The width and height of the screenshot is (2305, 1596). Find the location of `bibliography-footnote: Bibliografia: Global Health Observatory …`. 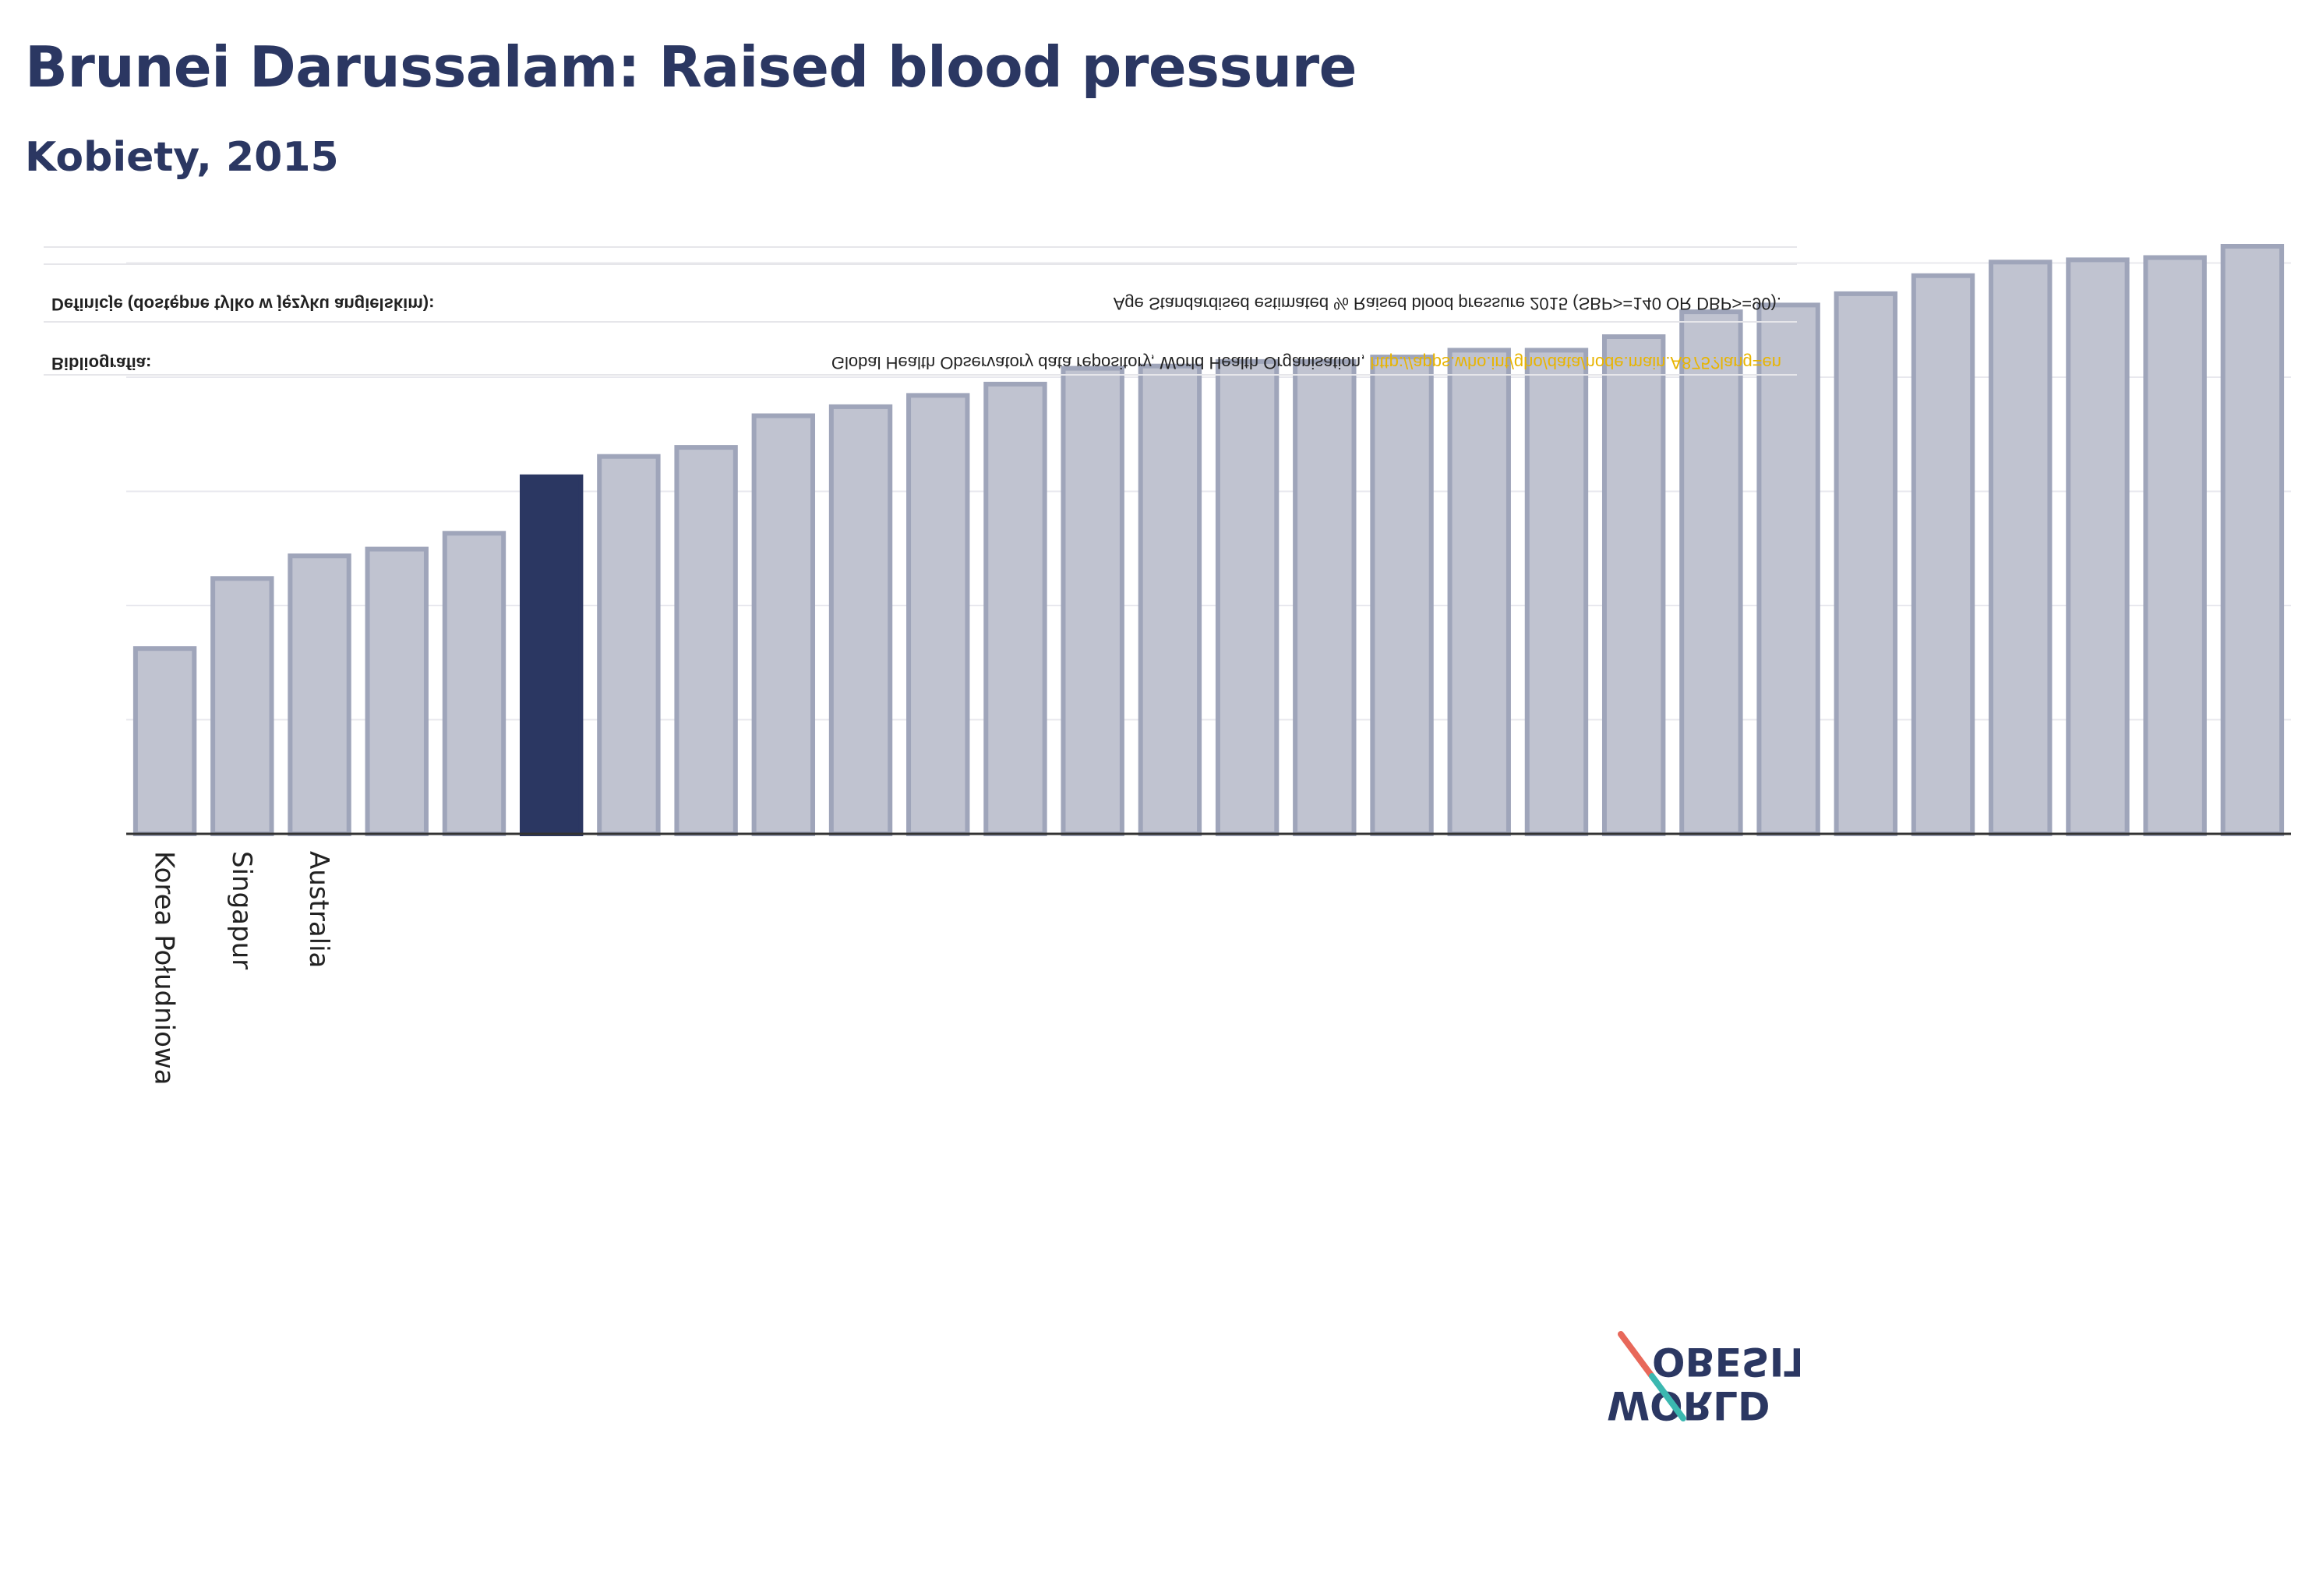

bibliography-footnote: Bibliografia: Global Health Observatory … is located at coordinates (916, 352).